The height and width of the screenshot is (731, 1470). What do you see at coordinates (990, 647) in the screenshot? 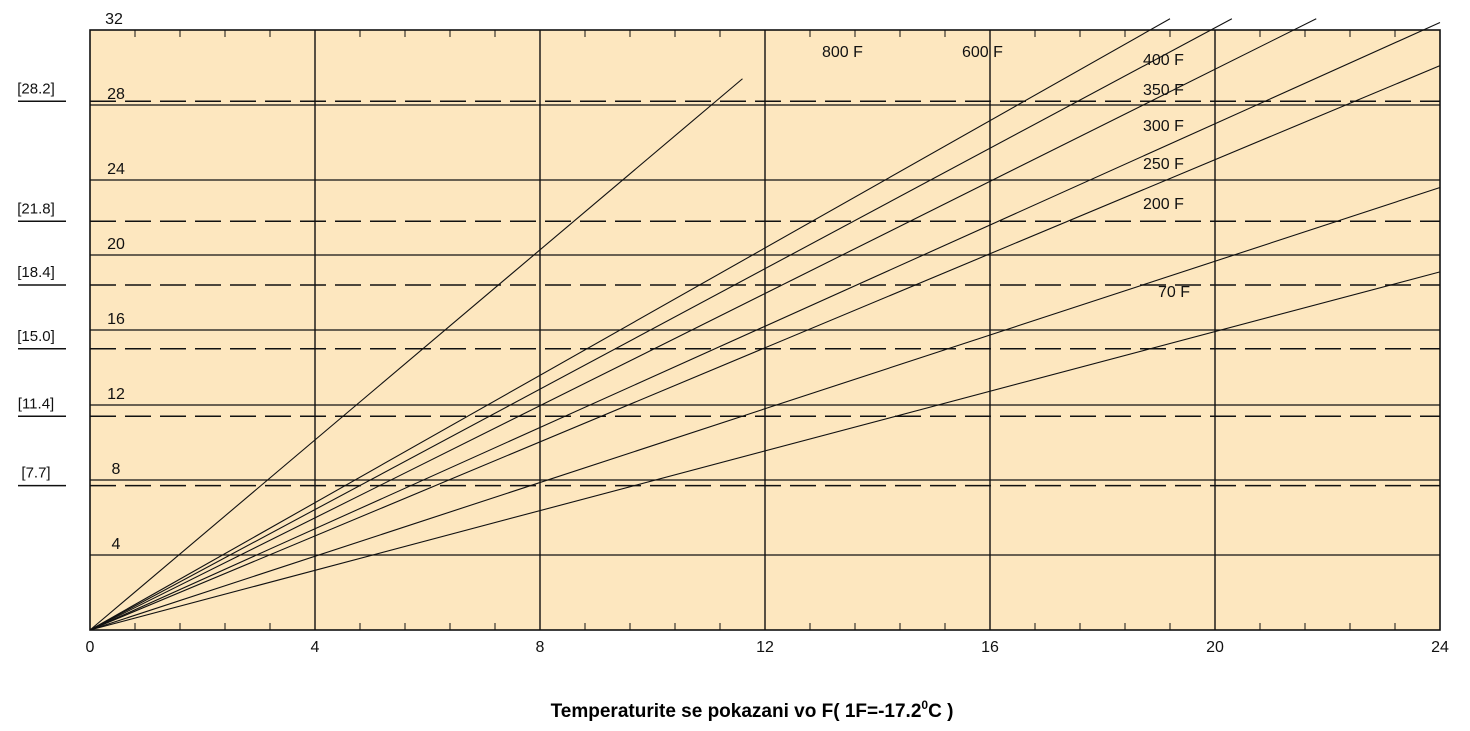
I see `x-tick-label: 16` at bounding box center [990, 647].